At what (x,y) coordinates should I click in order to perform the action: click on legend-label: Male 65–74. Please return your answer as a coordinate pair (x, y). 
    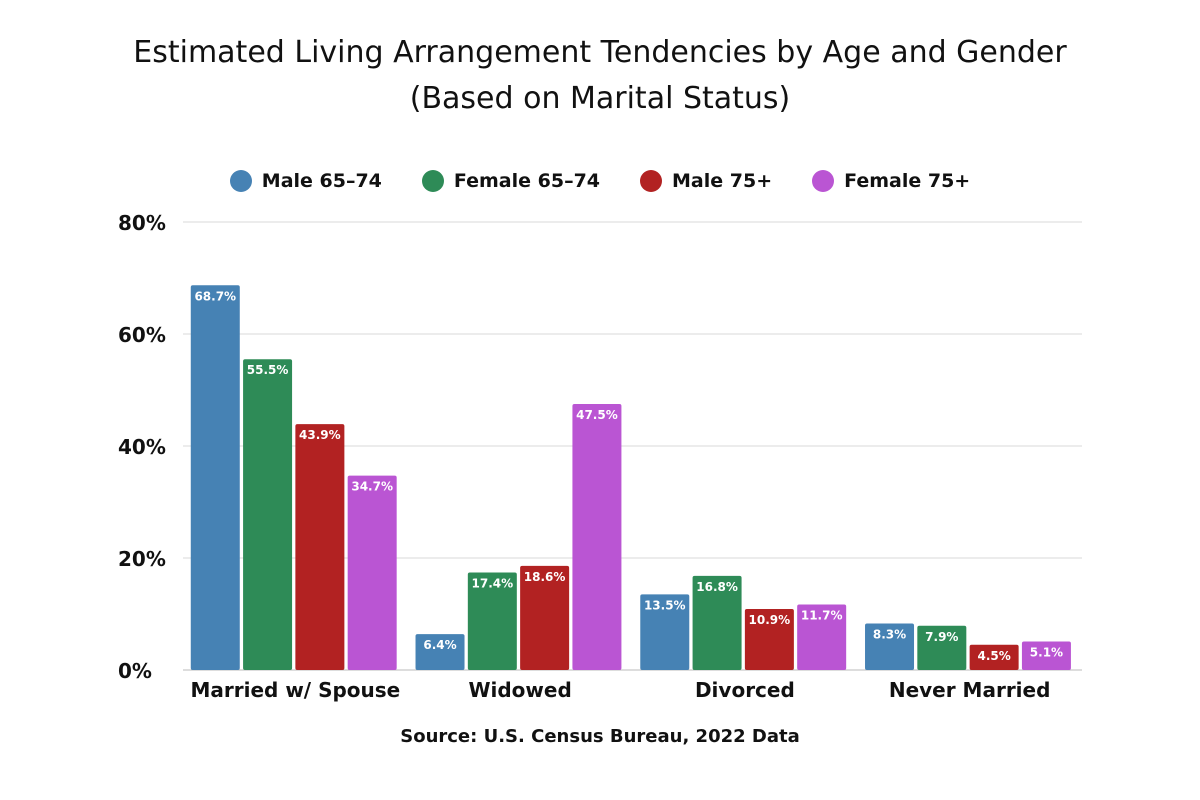
    Looking at the image, I should click on (321, 181).